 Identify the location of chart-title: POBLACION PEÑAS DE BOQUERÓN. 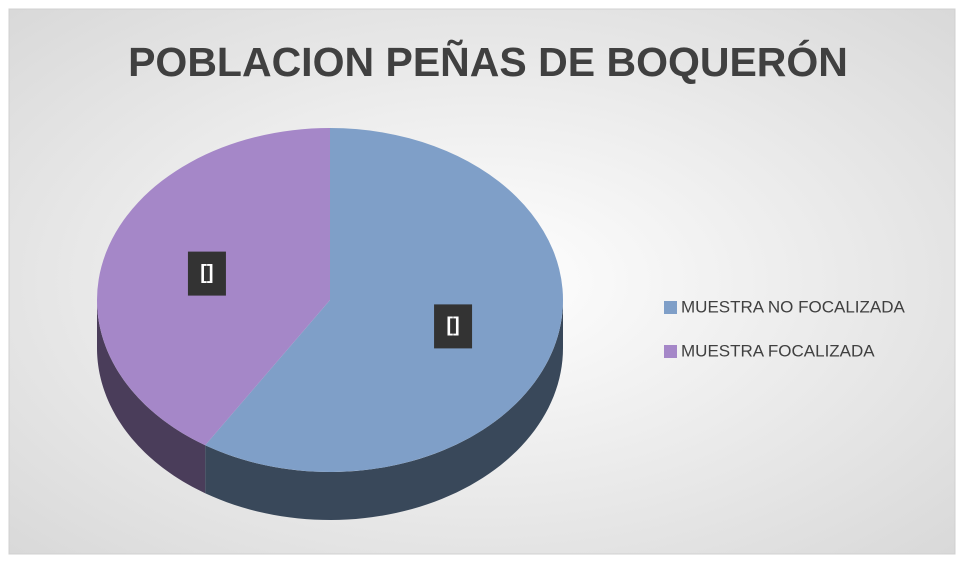
(488, 62).